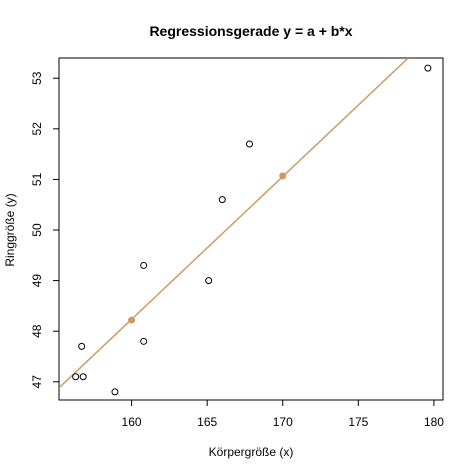 The width and height of the screenshot is (474, 474). Describe the element at coordinates (434, 422) in the screenshot. I see `x-tick-label: 180` at that location.